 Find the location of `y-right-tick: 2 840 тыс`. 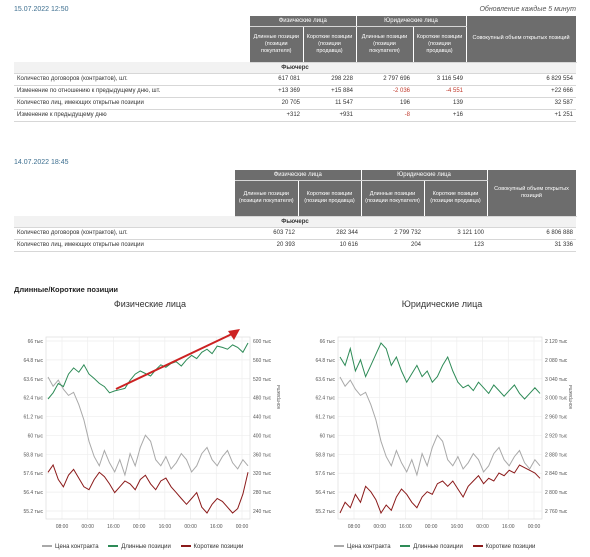

y-right-tick: 2 840 тыс is located at coordinates (556, 474).